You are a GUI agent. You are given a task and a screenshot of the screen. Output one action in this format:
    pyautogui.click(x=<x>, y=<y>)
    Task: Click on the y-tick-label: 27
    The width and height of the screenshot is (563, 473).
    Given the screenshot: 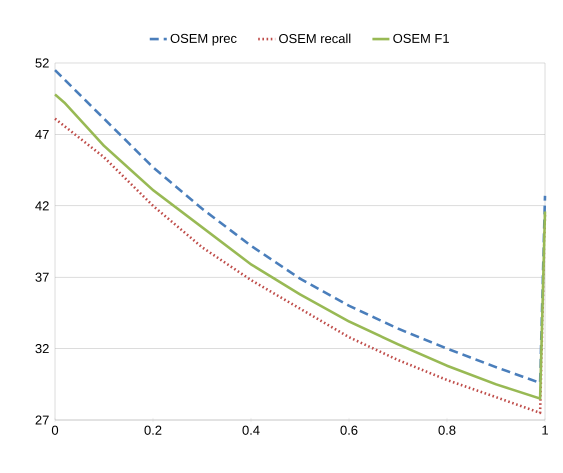 What is the action you would take?
    pyautogui.click(x=42, y=420)
    